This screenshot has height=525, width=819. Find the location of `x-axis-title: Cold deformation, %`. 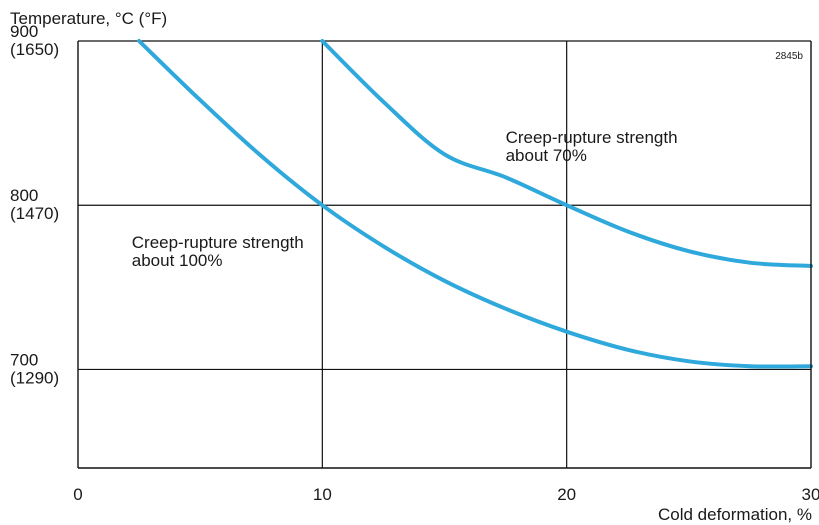

x-axis-title: Cold deformation, % is located at coordinates (735, 514).